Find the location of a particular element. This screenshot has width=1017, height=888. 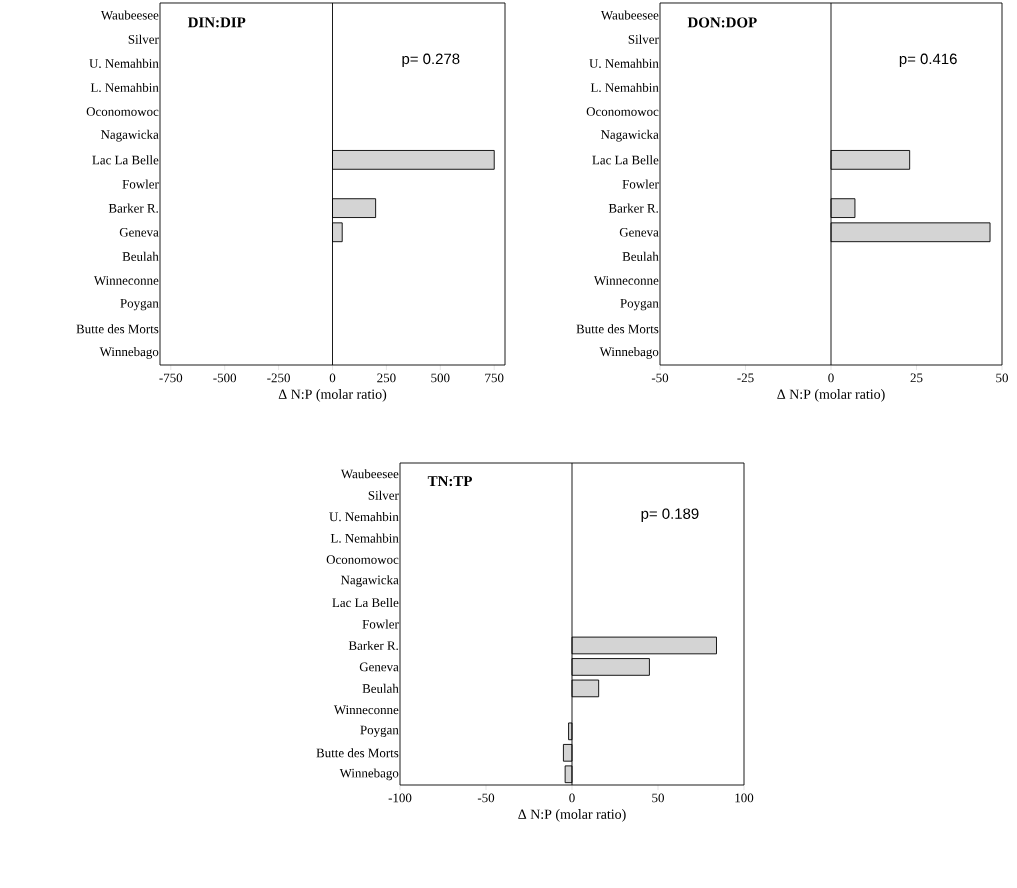

text: DON:DOP is located at coordinates (722, 22).